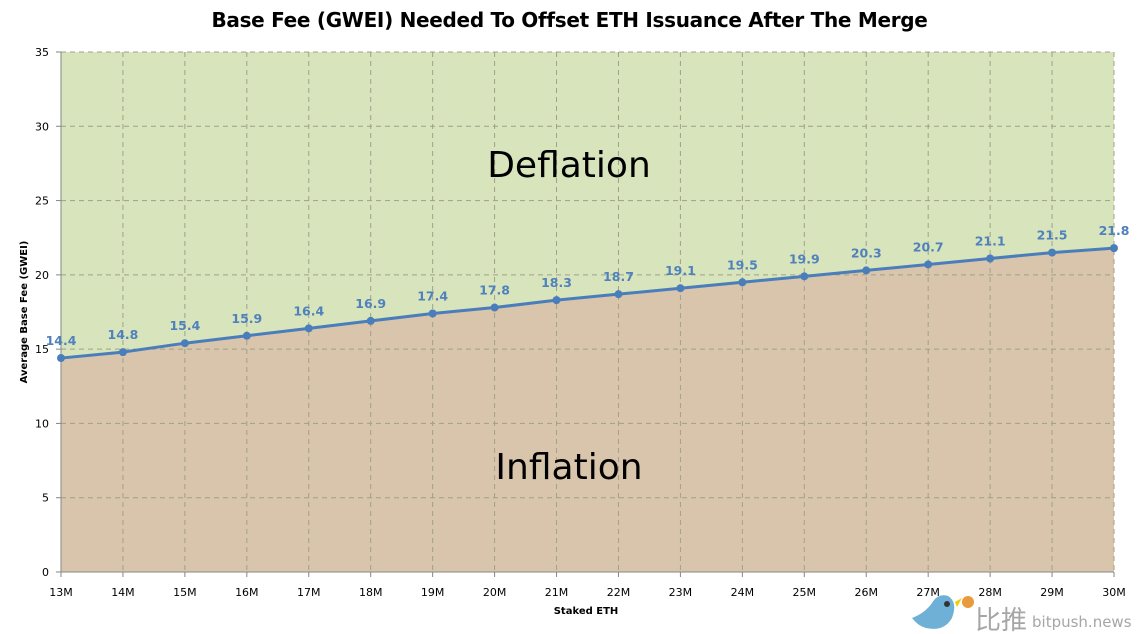 The image size is (1139, 634). I want to click on x-tick-label: 18M, so click(371, 592).